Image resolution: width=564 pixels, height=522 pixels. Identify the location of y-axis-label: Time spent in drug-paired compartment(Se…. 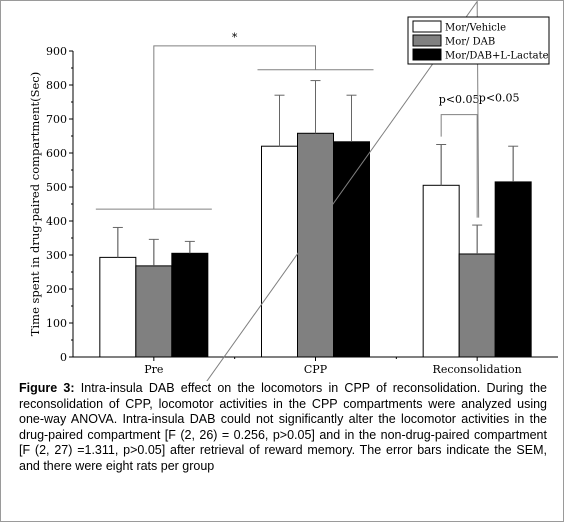
(35, 204).